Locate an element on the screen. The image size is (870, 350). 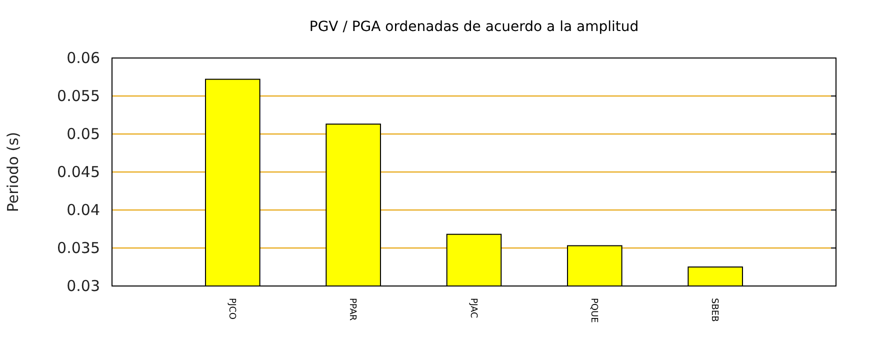
y-tick-label: 0.06 is located at coordinates (83, 57).